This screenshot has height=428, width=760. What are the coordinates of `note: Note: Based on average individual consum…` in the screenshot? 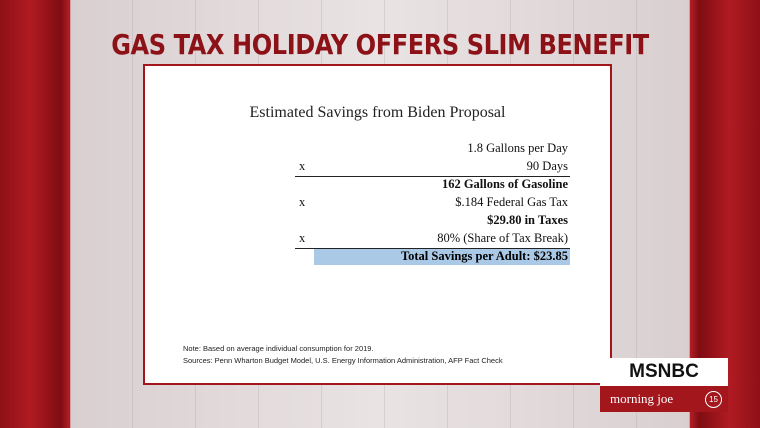 It's located at (278, 348).